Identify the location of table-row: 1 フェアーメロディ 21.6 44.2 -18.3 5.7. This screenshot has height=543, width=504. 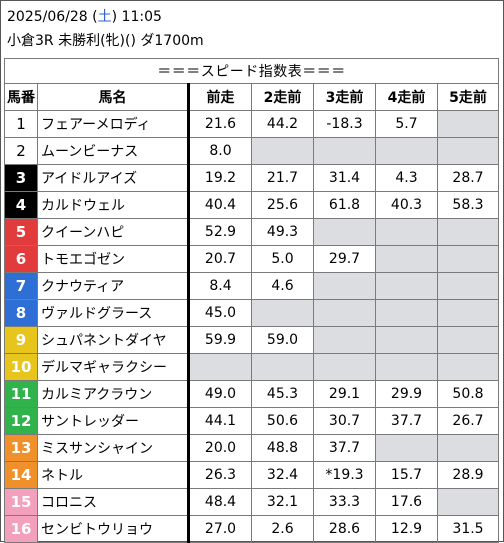
(251, 124).